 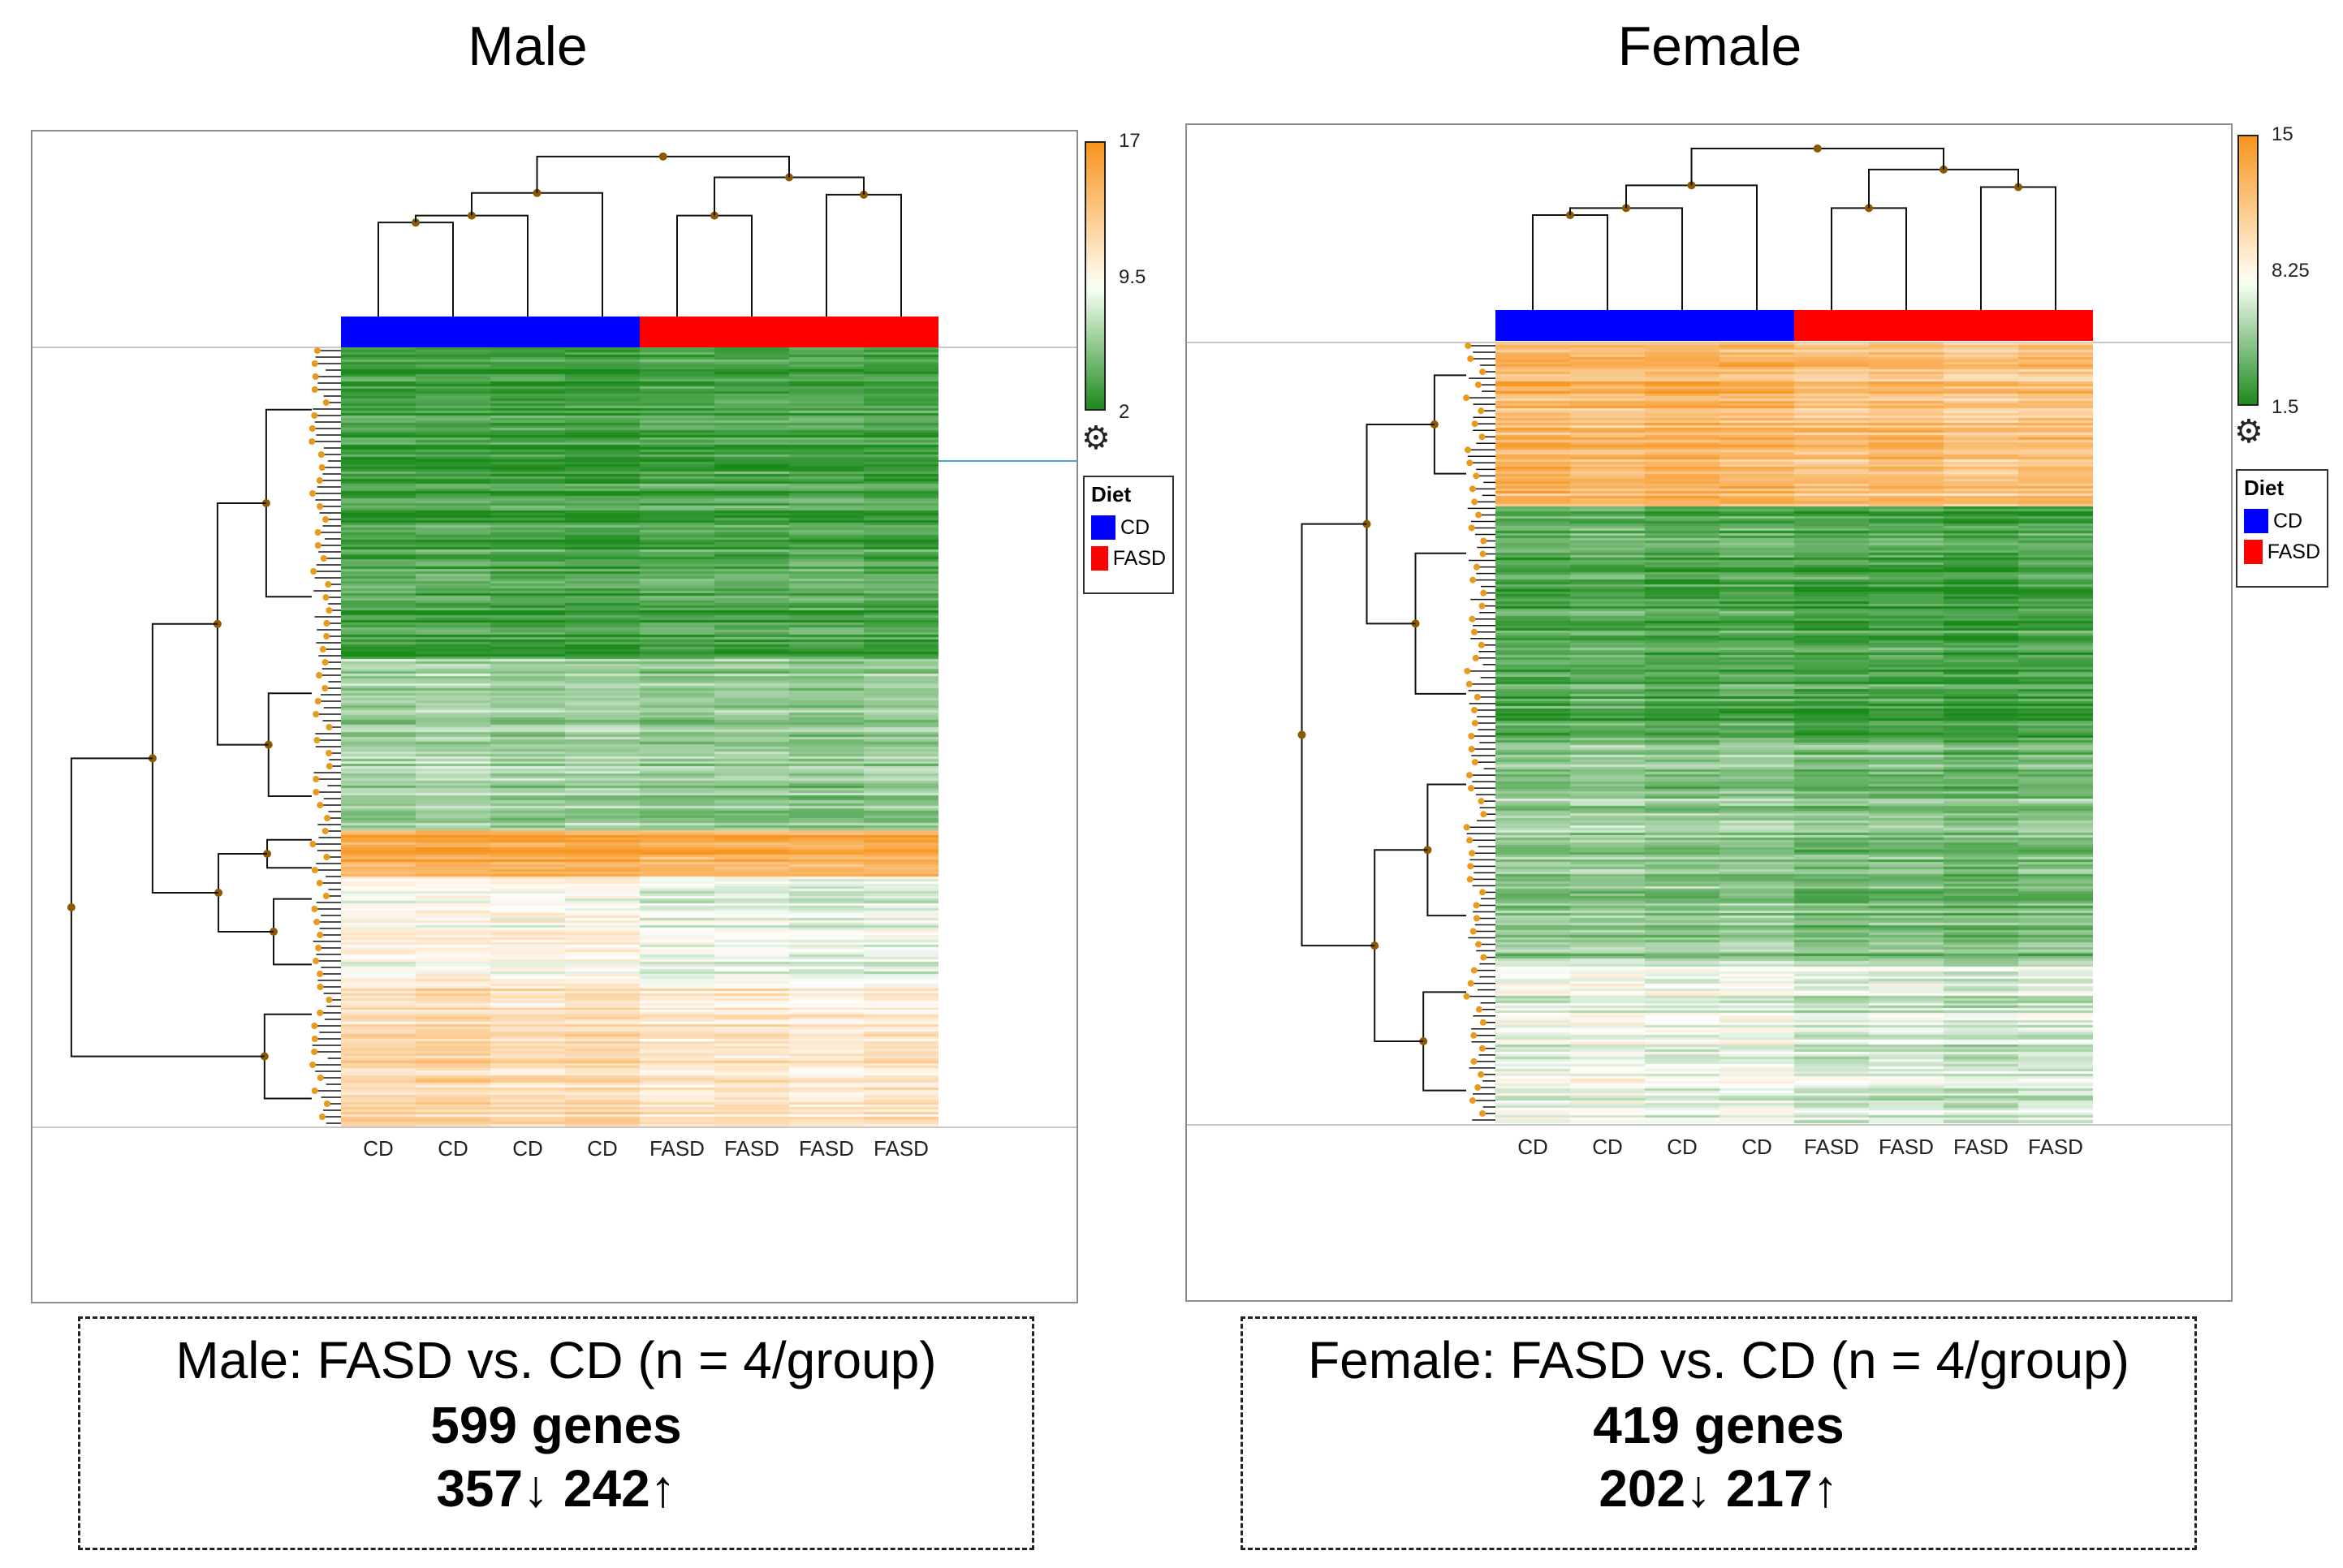 What do you see at coordinates (1103, 528) in the screenshot?
I see `male-legend-cd-swatch` at bounding box center [1103, 528].